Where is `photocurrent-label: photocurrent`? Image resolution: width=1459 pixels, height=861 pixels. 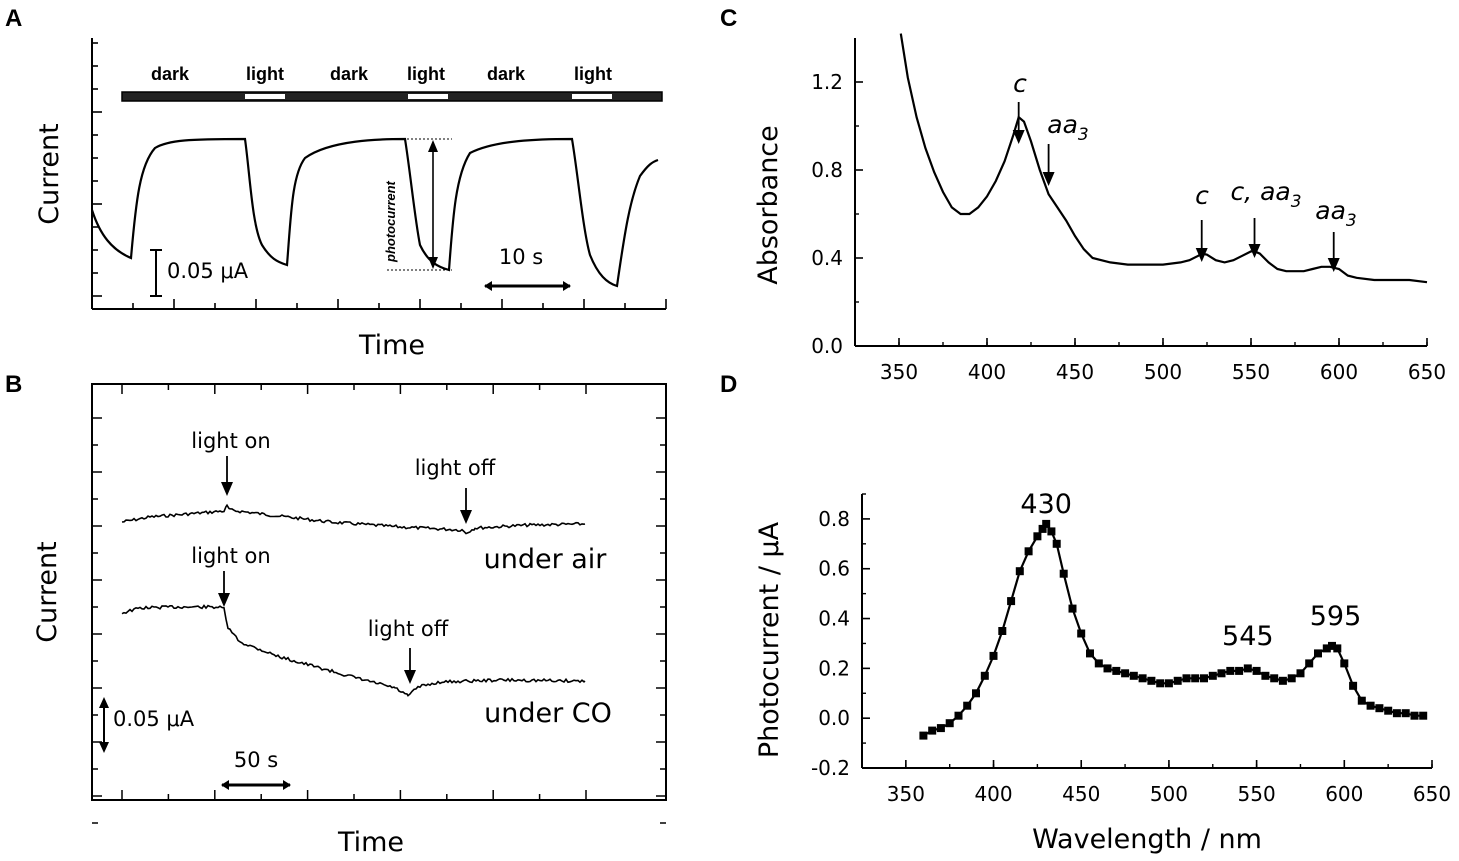 photocurrent-label: photocurrent is located at coordinates (390, 221).